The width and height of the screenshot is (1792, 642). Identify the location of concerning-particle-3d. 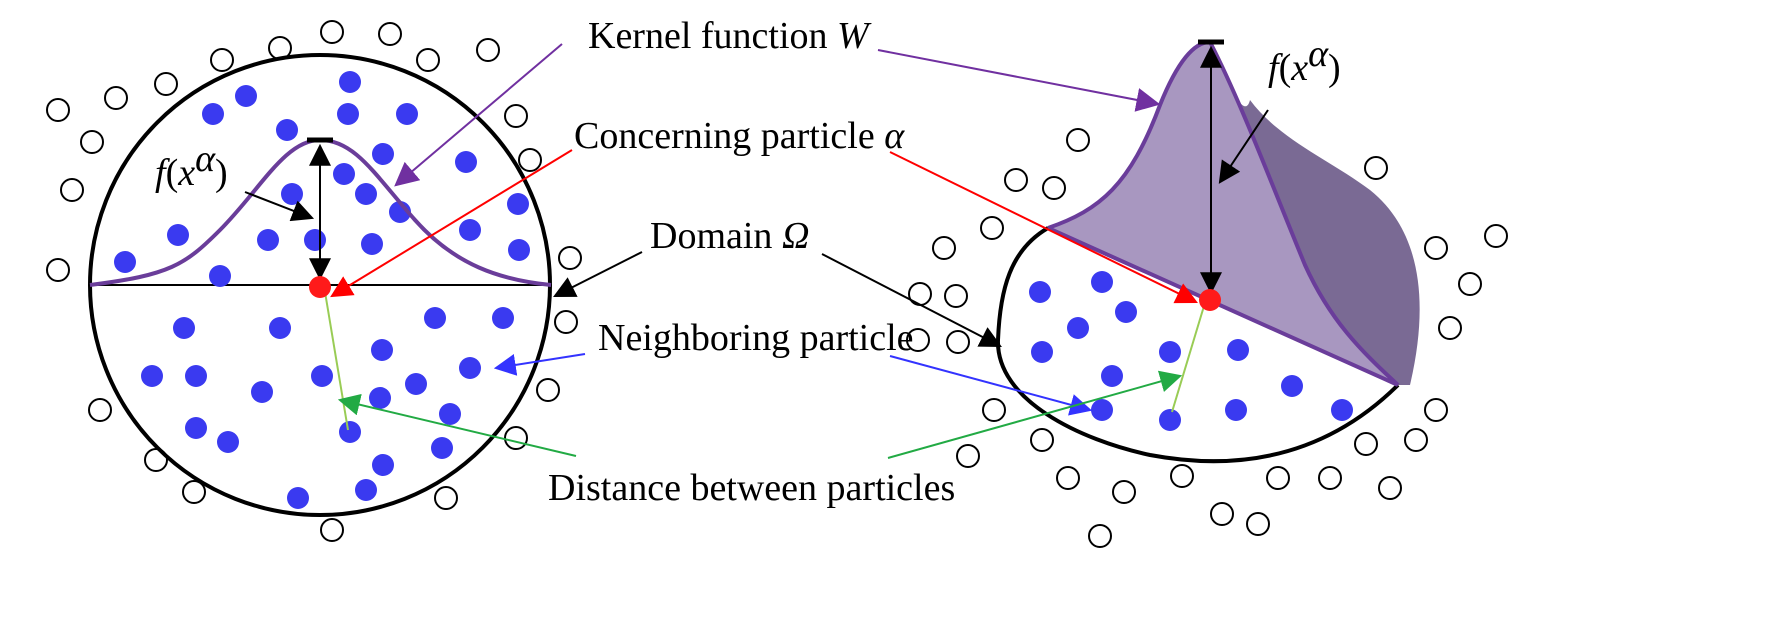
(1210, 300).